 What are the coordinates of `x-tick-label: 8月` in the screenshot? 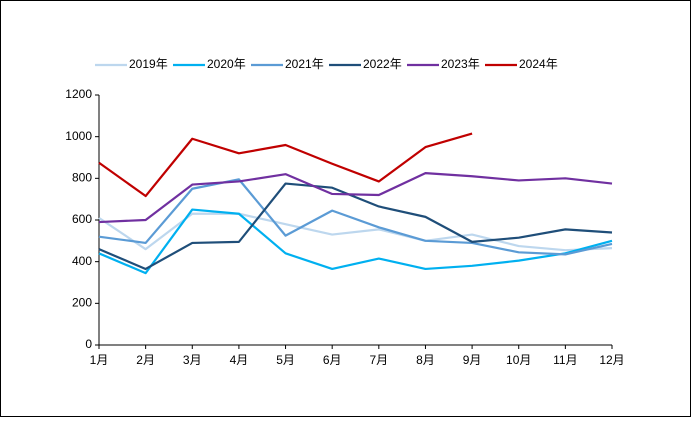 It's located at (425, 360).